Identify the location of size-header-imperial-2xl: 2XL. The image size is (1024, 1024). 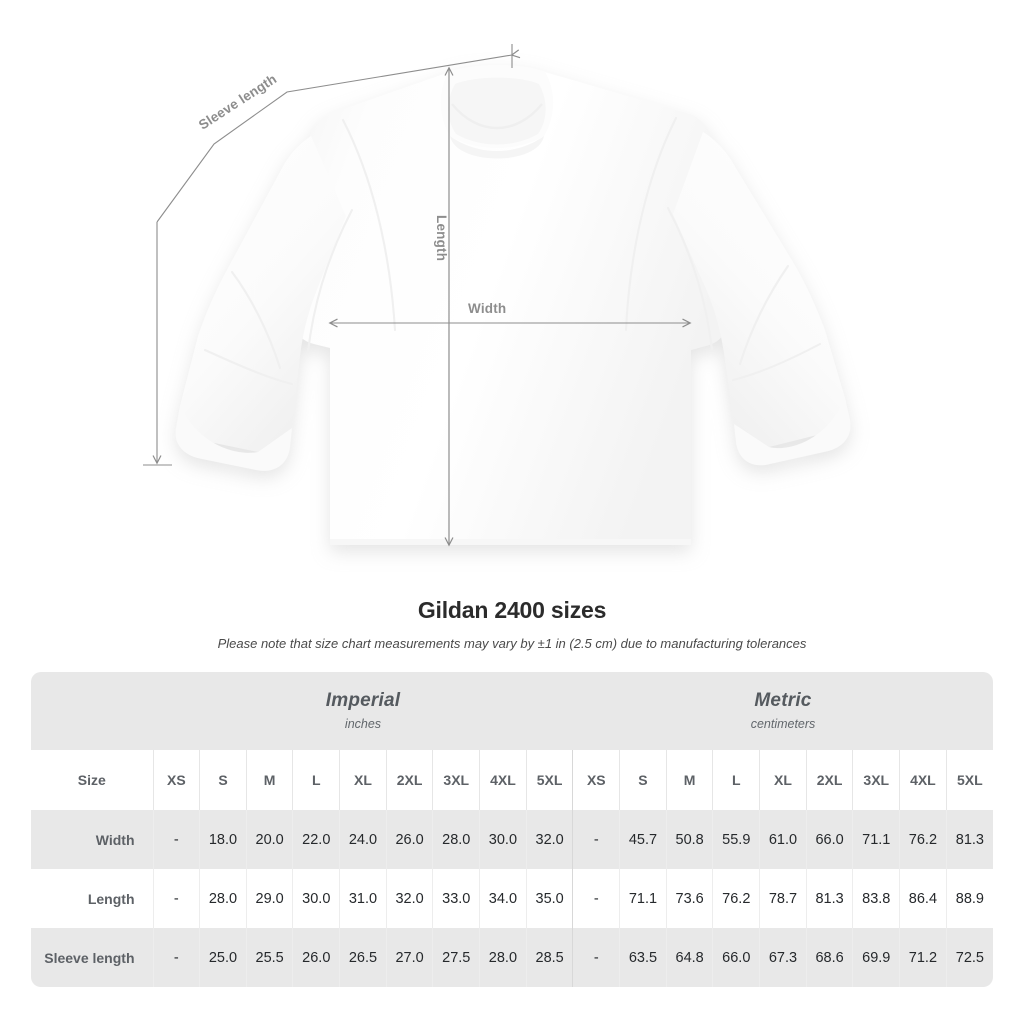
(409, 780).